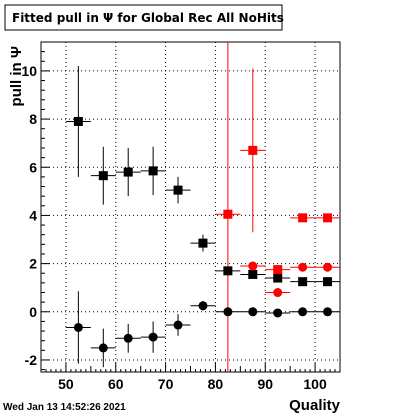 The height and width of the screenshot is (414, 400). I want to click on x-tick-label: 70, so click(166, 384).